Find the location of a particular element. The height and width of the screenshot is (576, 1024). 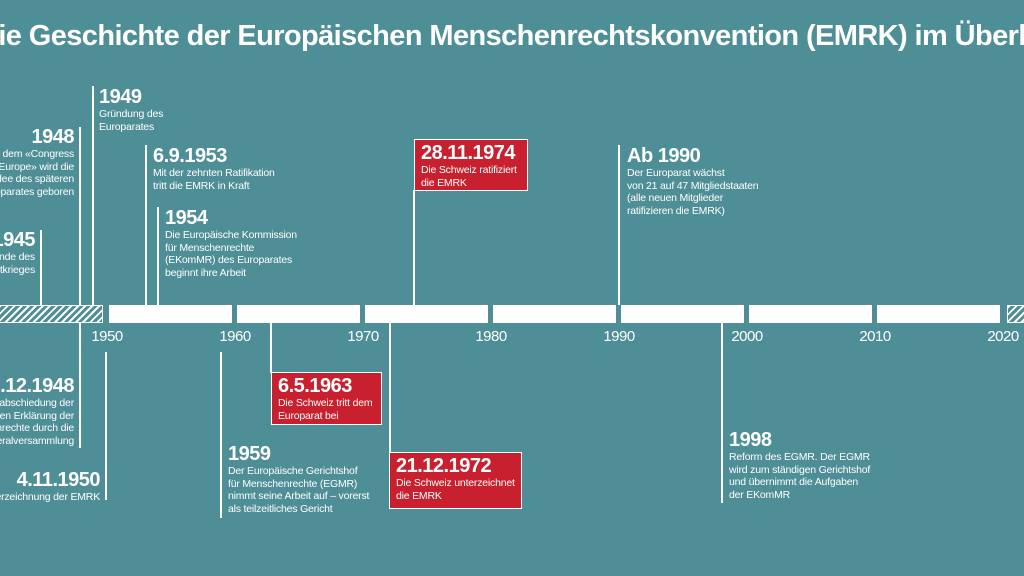

connector-1950-below is located at coordinates (106, 426).